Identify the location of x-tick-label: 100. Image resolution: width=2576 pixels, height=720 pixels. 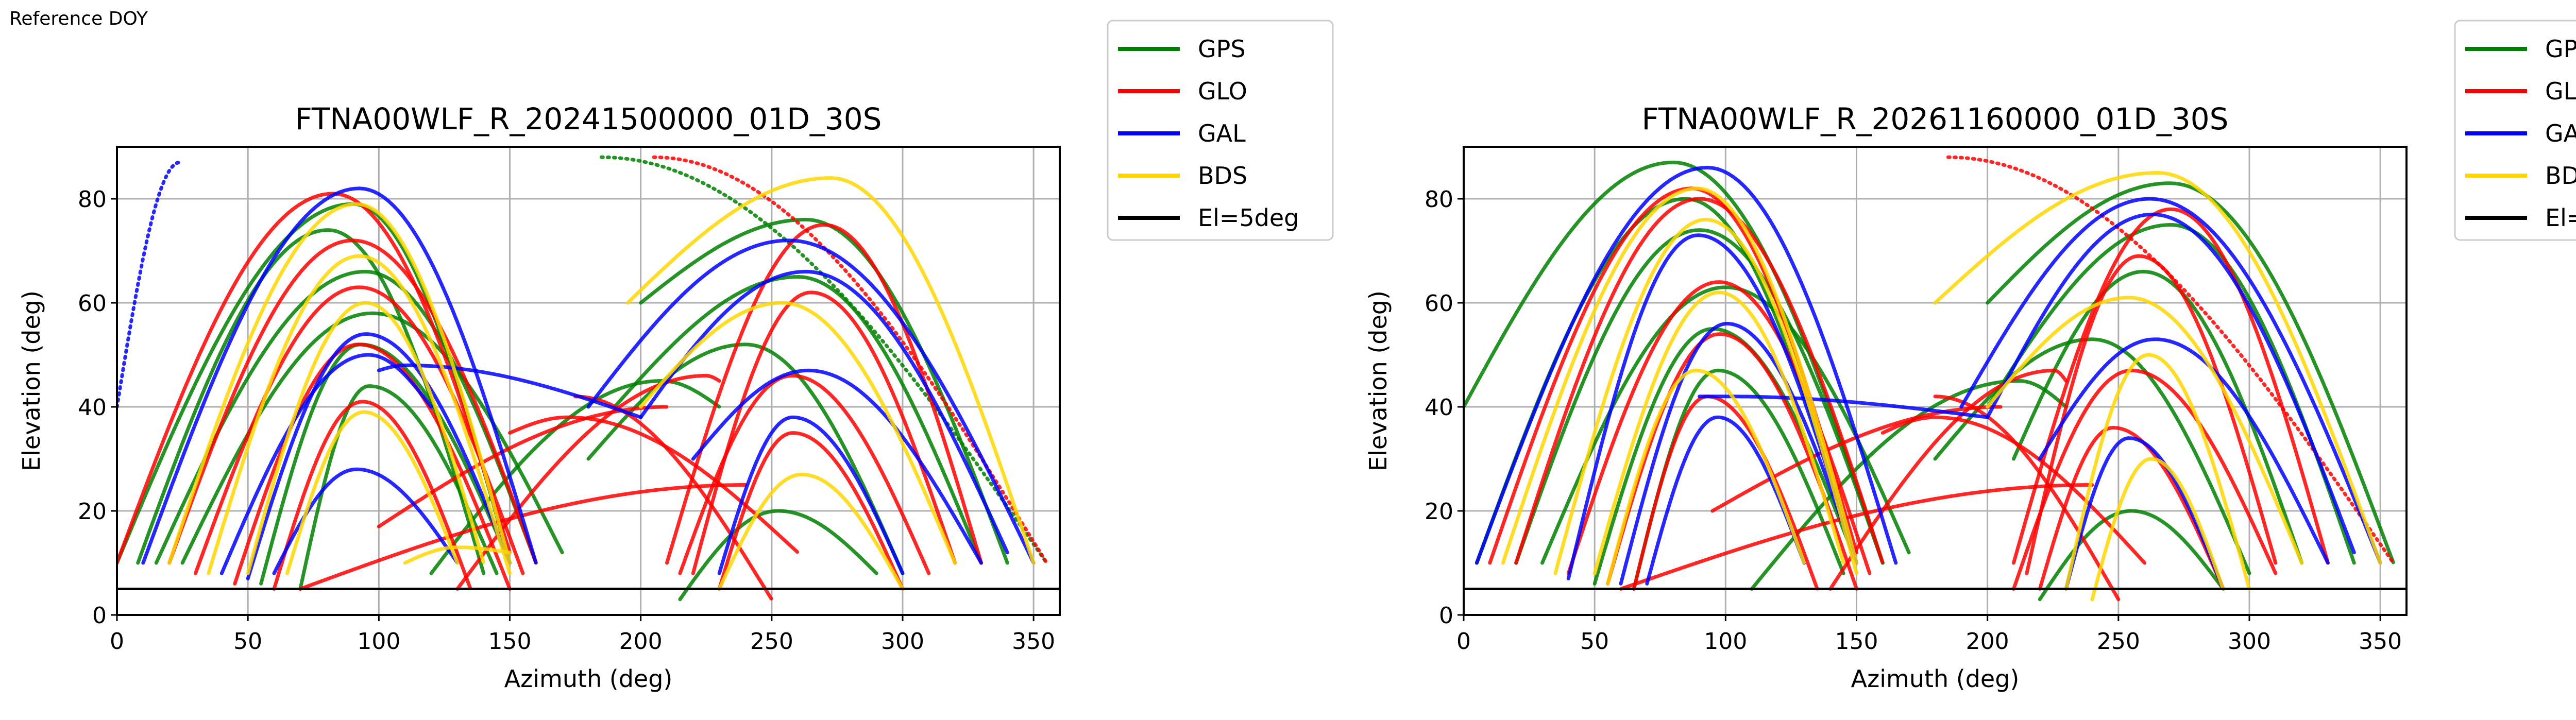
(1726, 641).